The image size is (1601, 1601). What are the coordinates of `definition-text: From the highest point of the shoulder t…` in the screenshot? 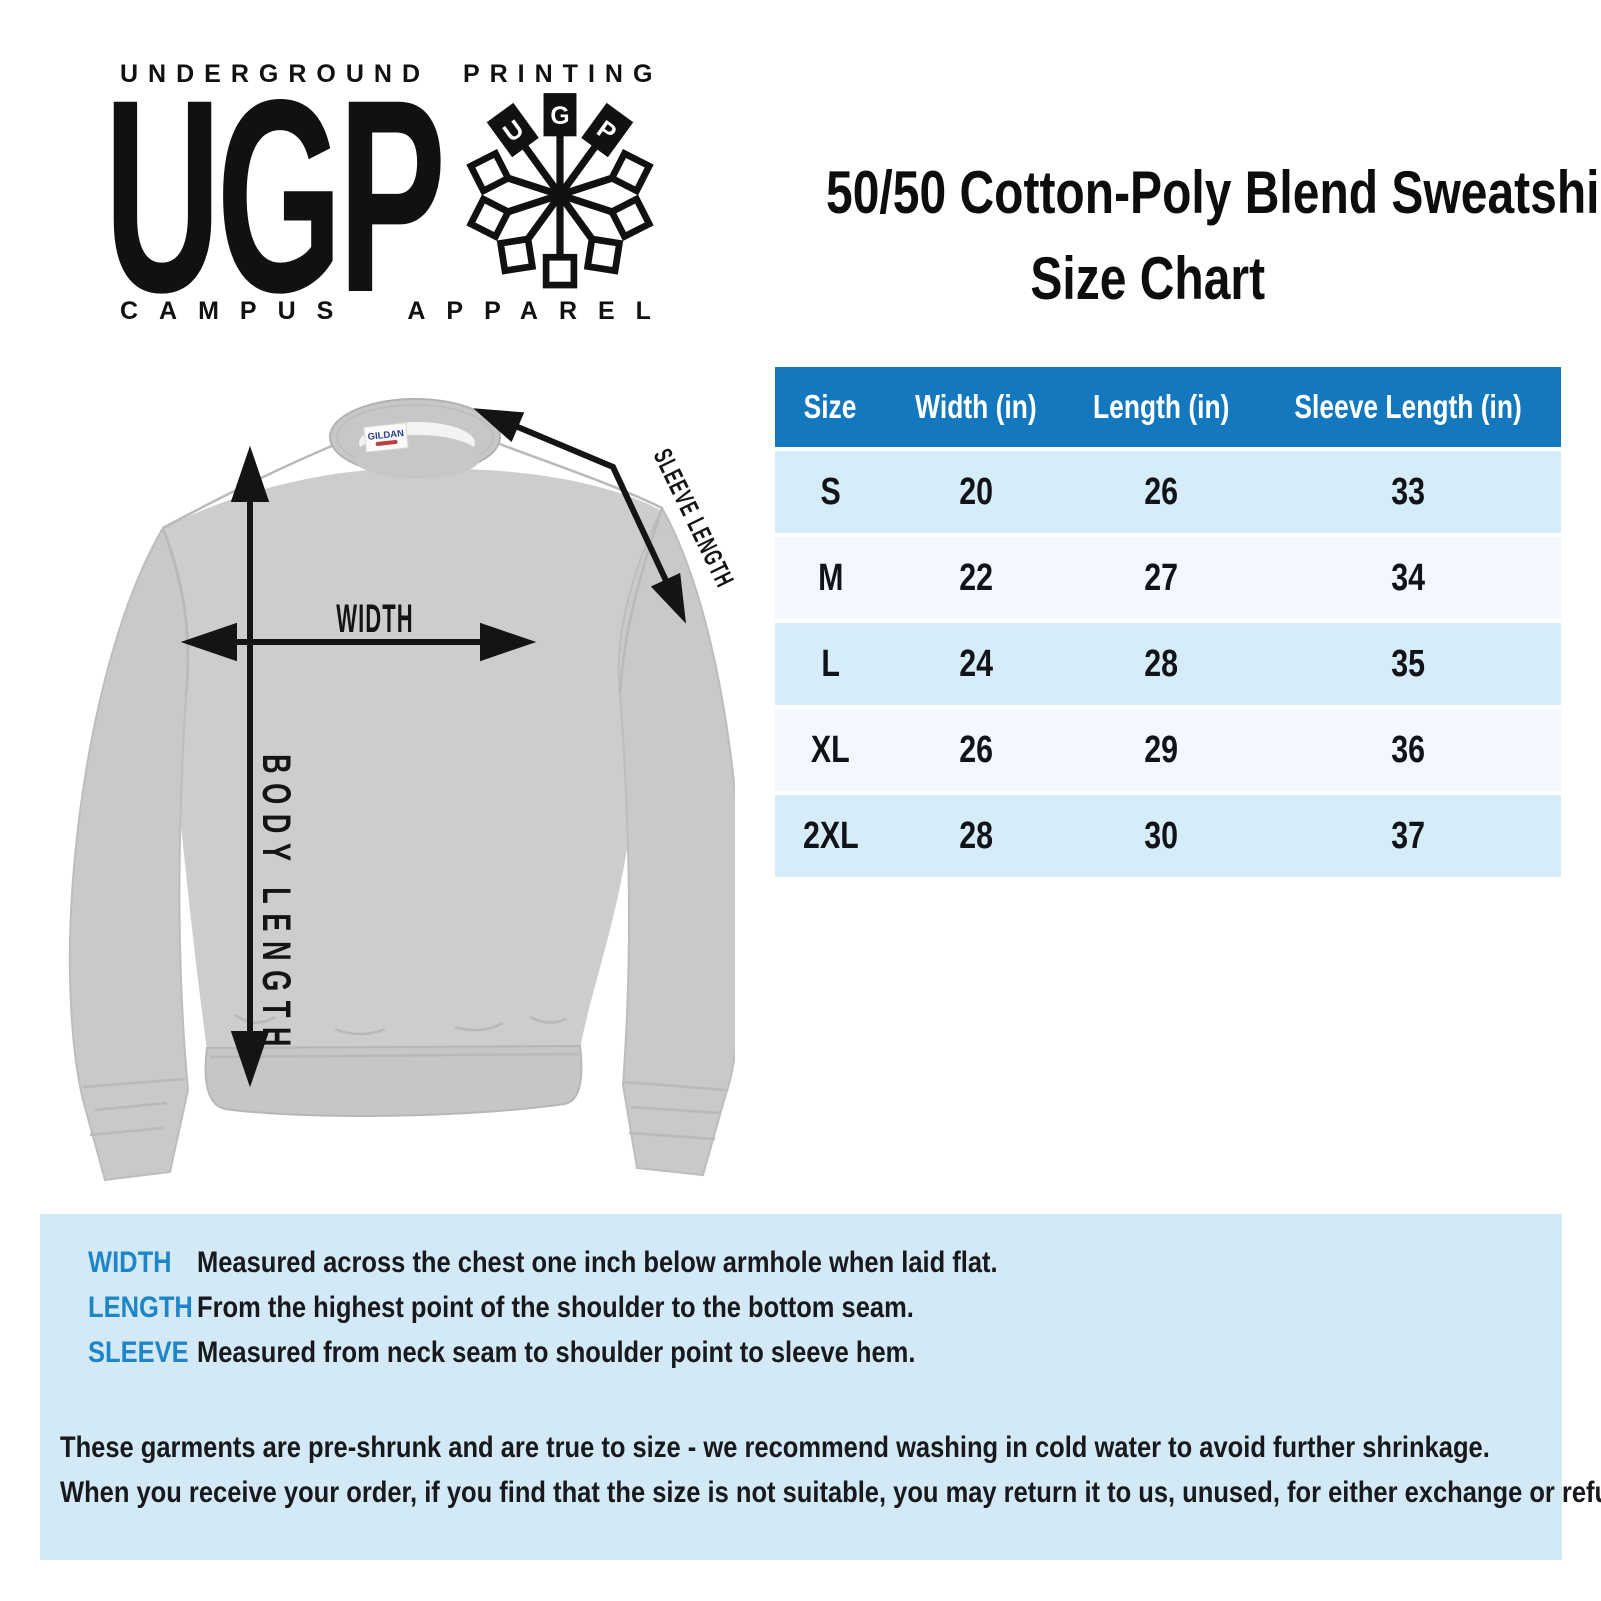 It's located at (555, 1307).